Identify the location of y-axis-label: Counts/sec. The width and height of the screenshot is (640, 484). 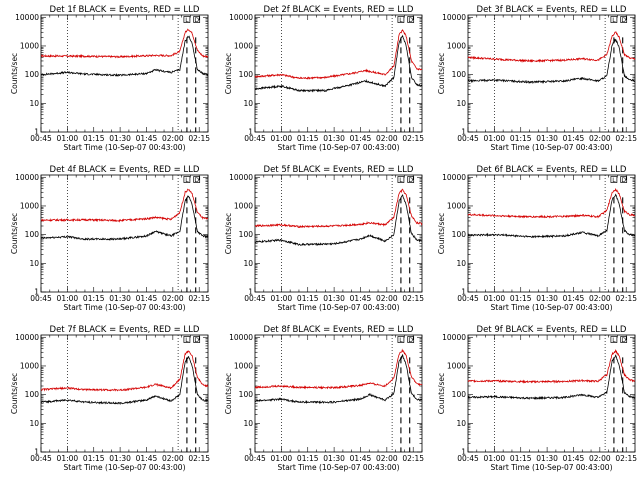
(14, 73).